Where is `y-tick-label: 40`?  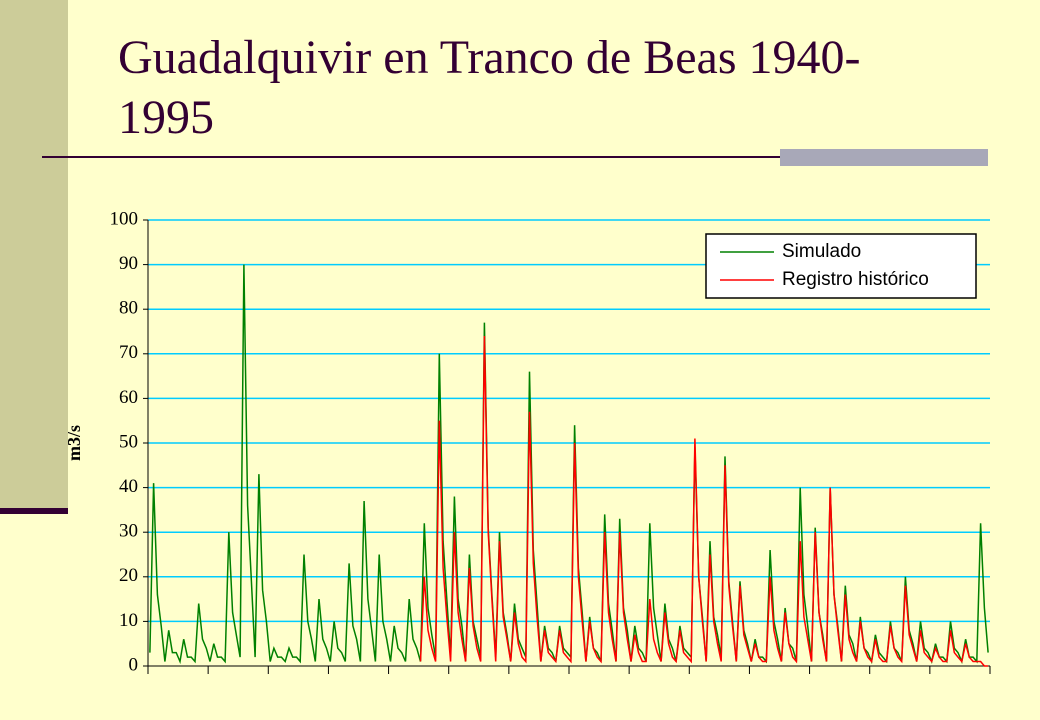
y-tick-label: 40 is located at coordinates (128, 486).